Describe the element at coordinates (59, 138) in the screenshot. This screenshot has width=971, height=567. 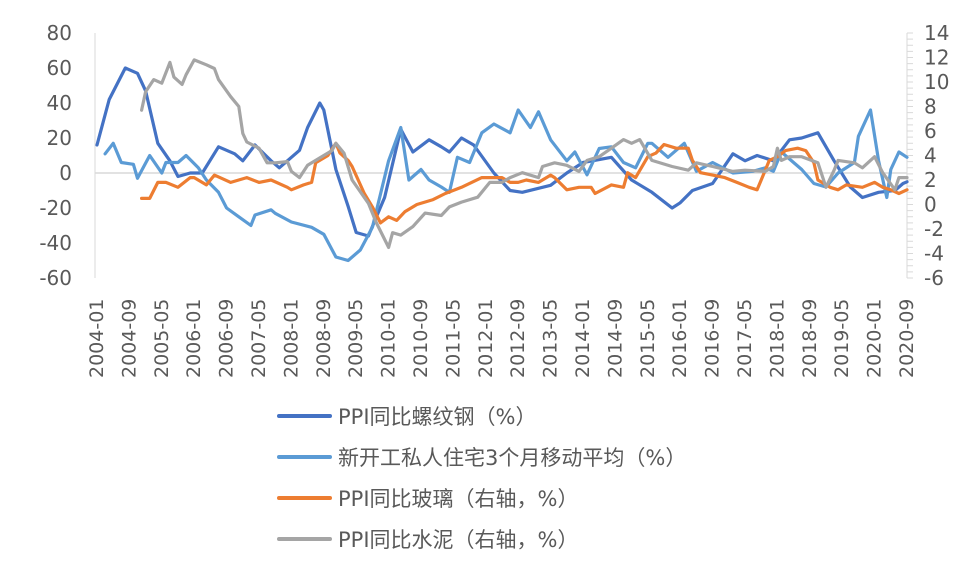
I see `left-tick-label: 20` at that location.